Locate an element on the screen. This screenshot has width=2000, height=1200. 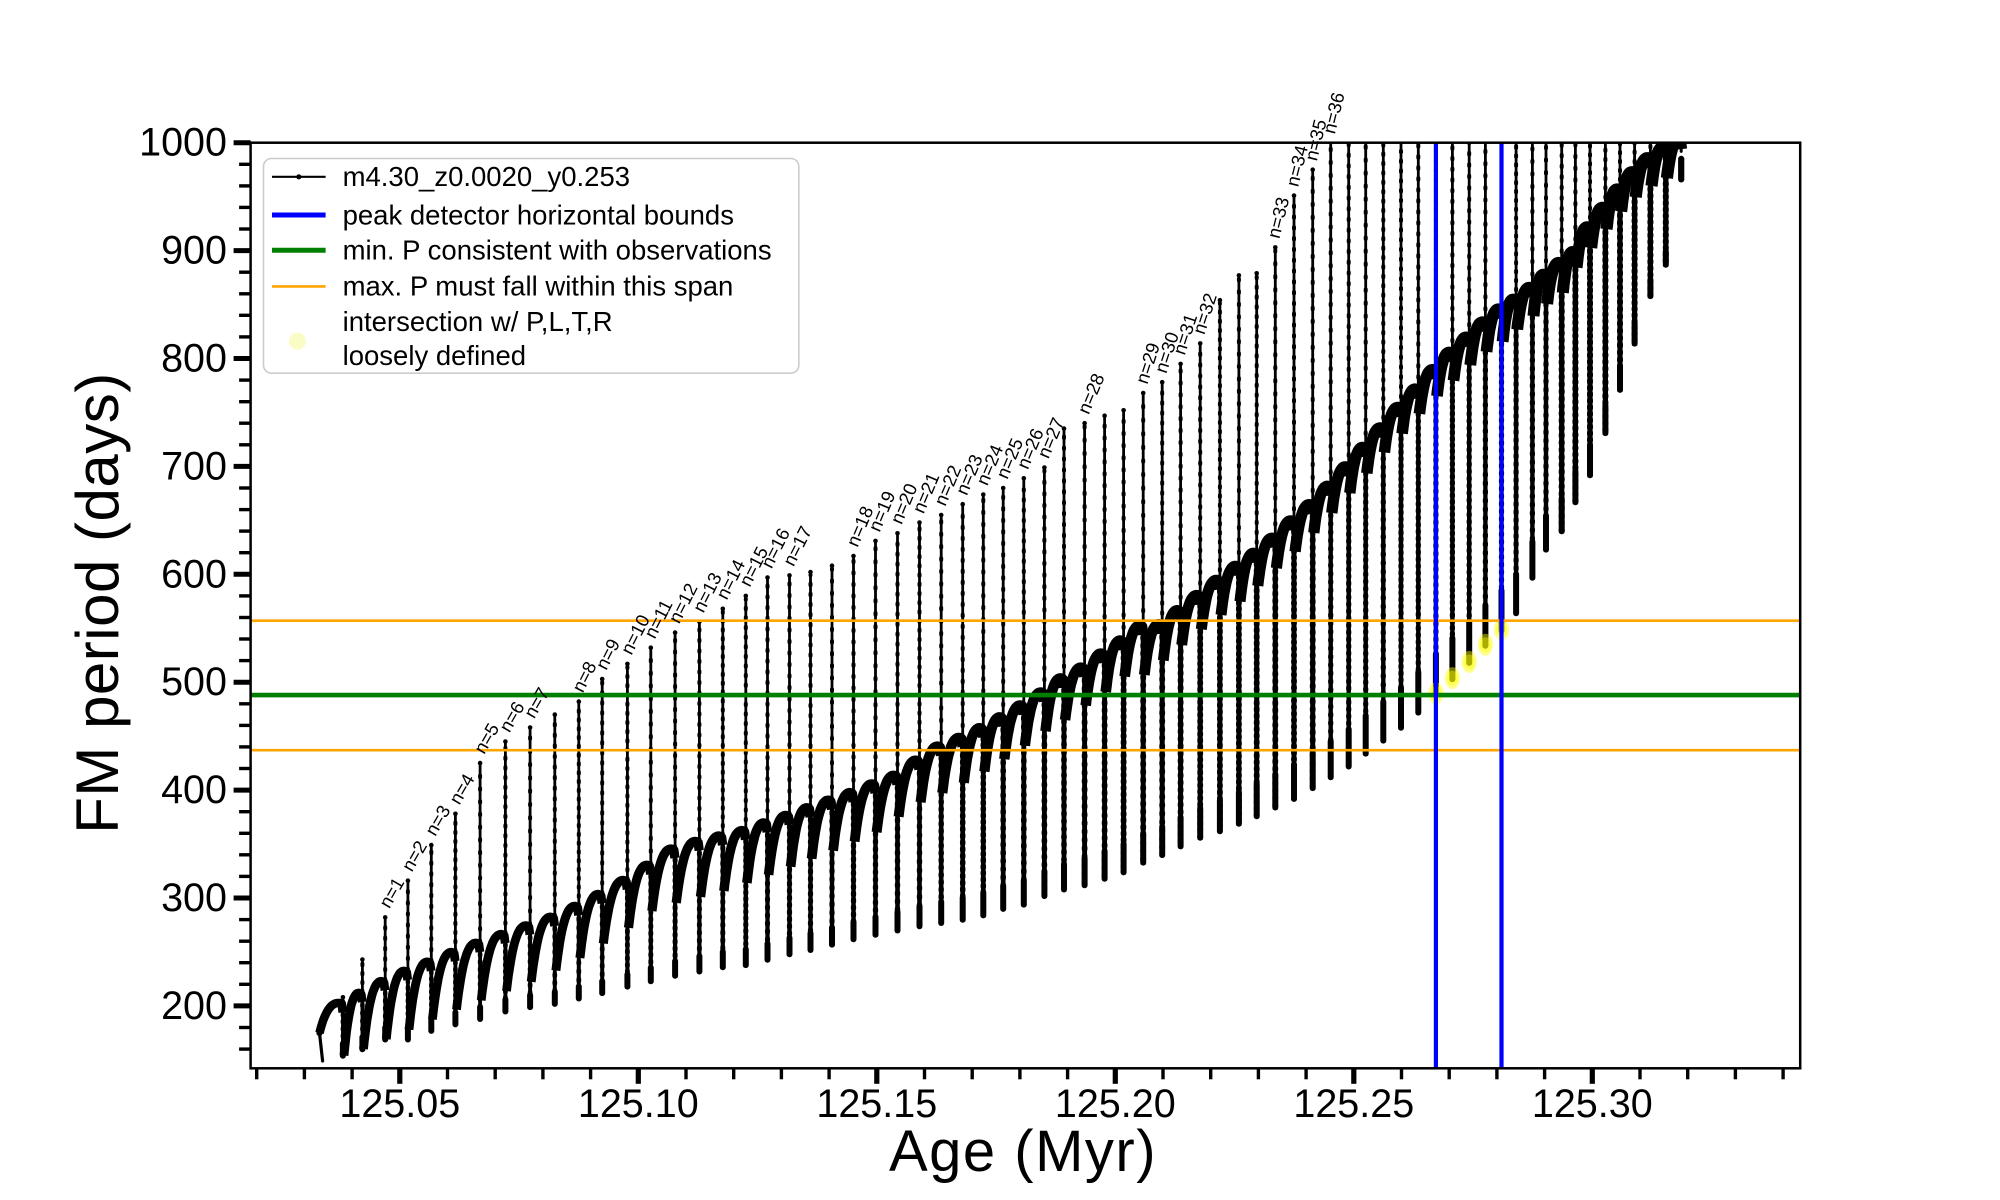
svg-text: 300 is located at coordinates (194, 898).